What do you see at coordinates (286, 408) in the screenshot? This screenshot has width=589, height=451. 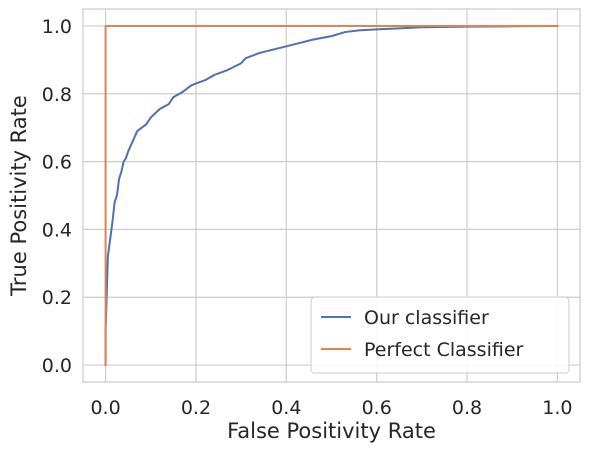 I see `x-tick-label: 0.4` at bounding box center [286, 408].